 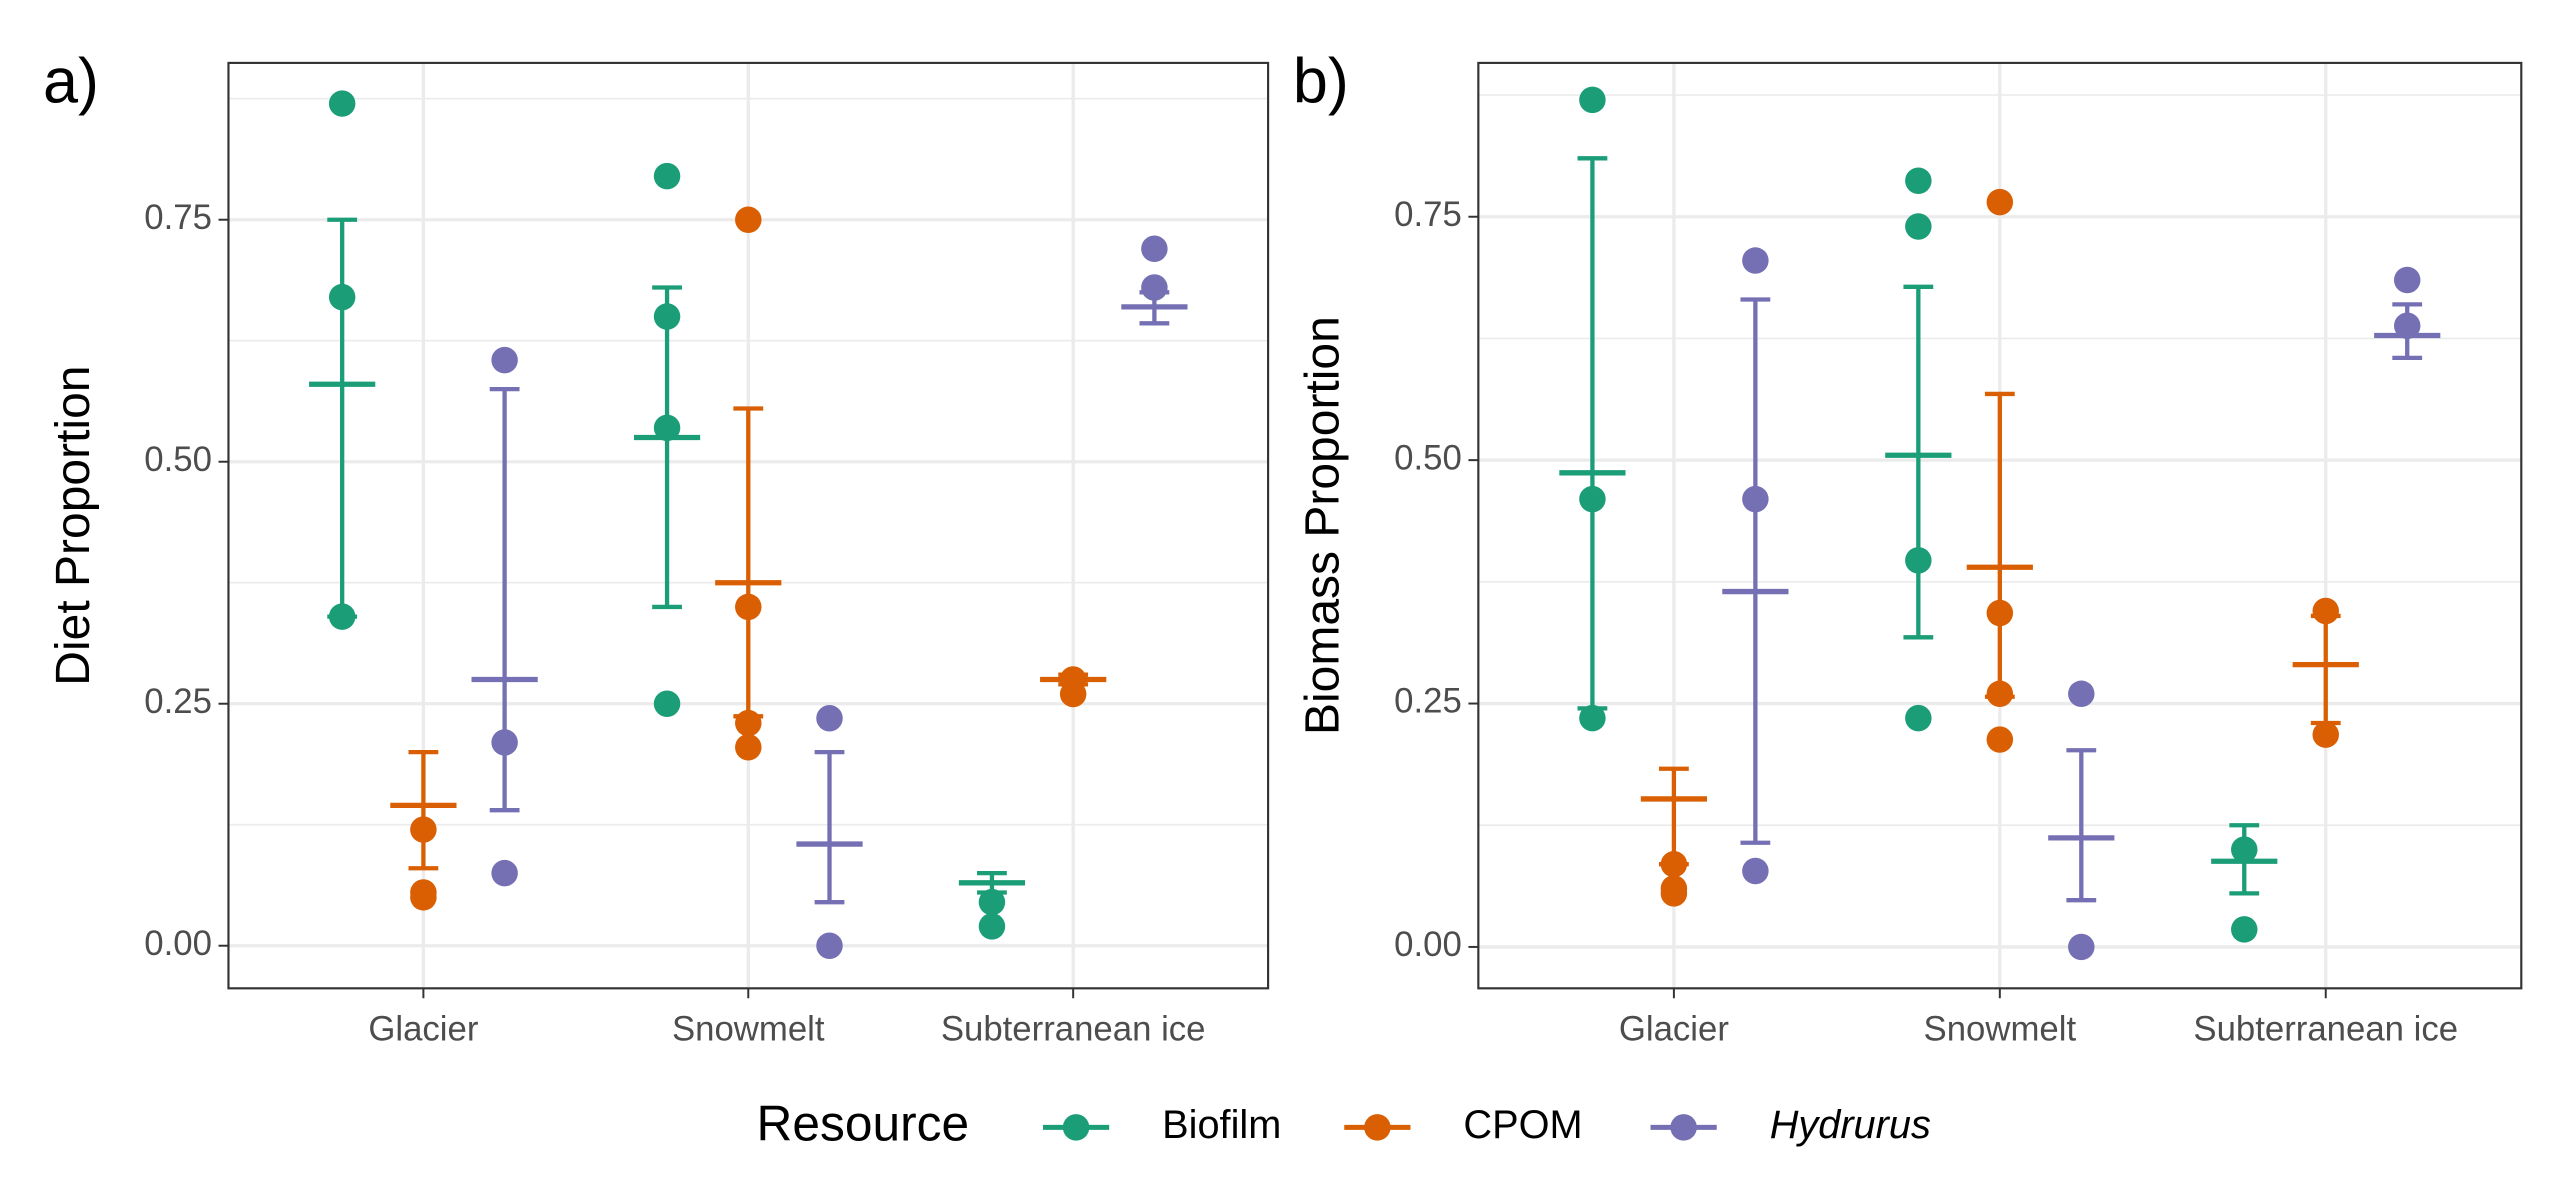 I want to click on panel-label: a), so click(x=71, y=82).